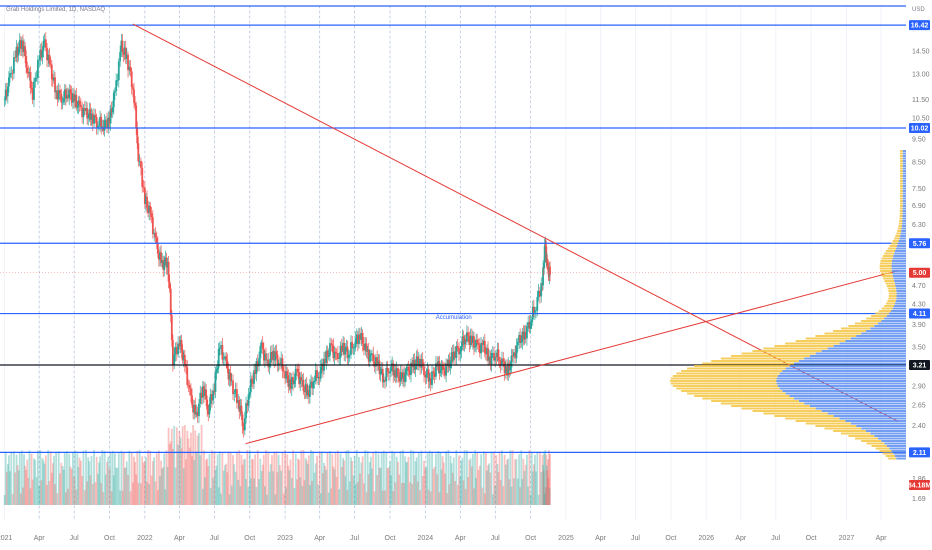  Describe the element at coordinates (921, 52) in the screenshot. I see `price-tick-label: 14.50` at that location.